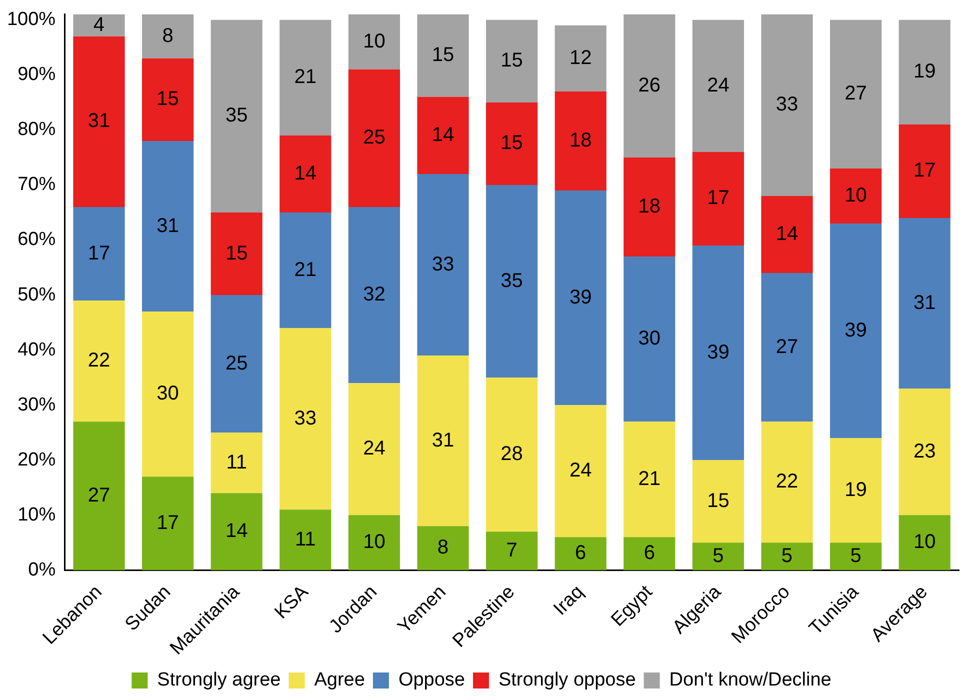  I want to click on data-label: 11, so click(236, 462).